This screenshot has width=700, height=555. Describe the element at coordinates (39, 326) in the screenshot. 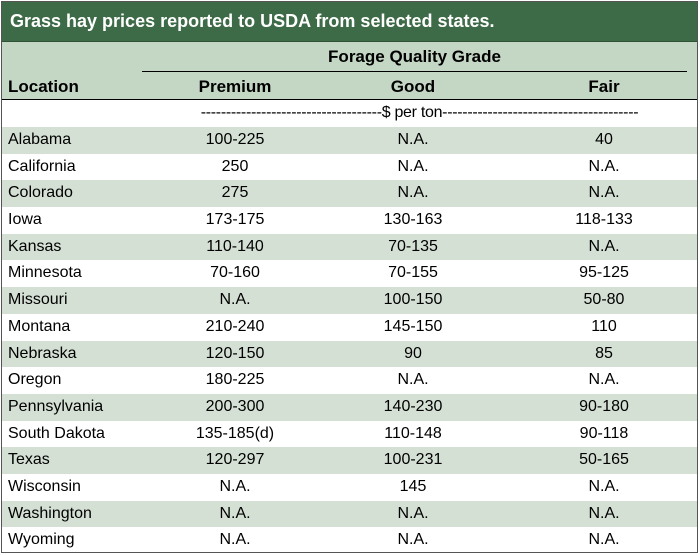

I see `location-cell: Montana` at that location.